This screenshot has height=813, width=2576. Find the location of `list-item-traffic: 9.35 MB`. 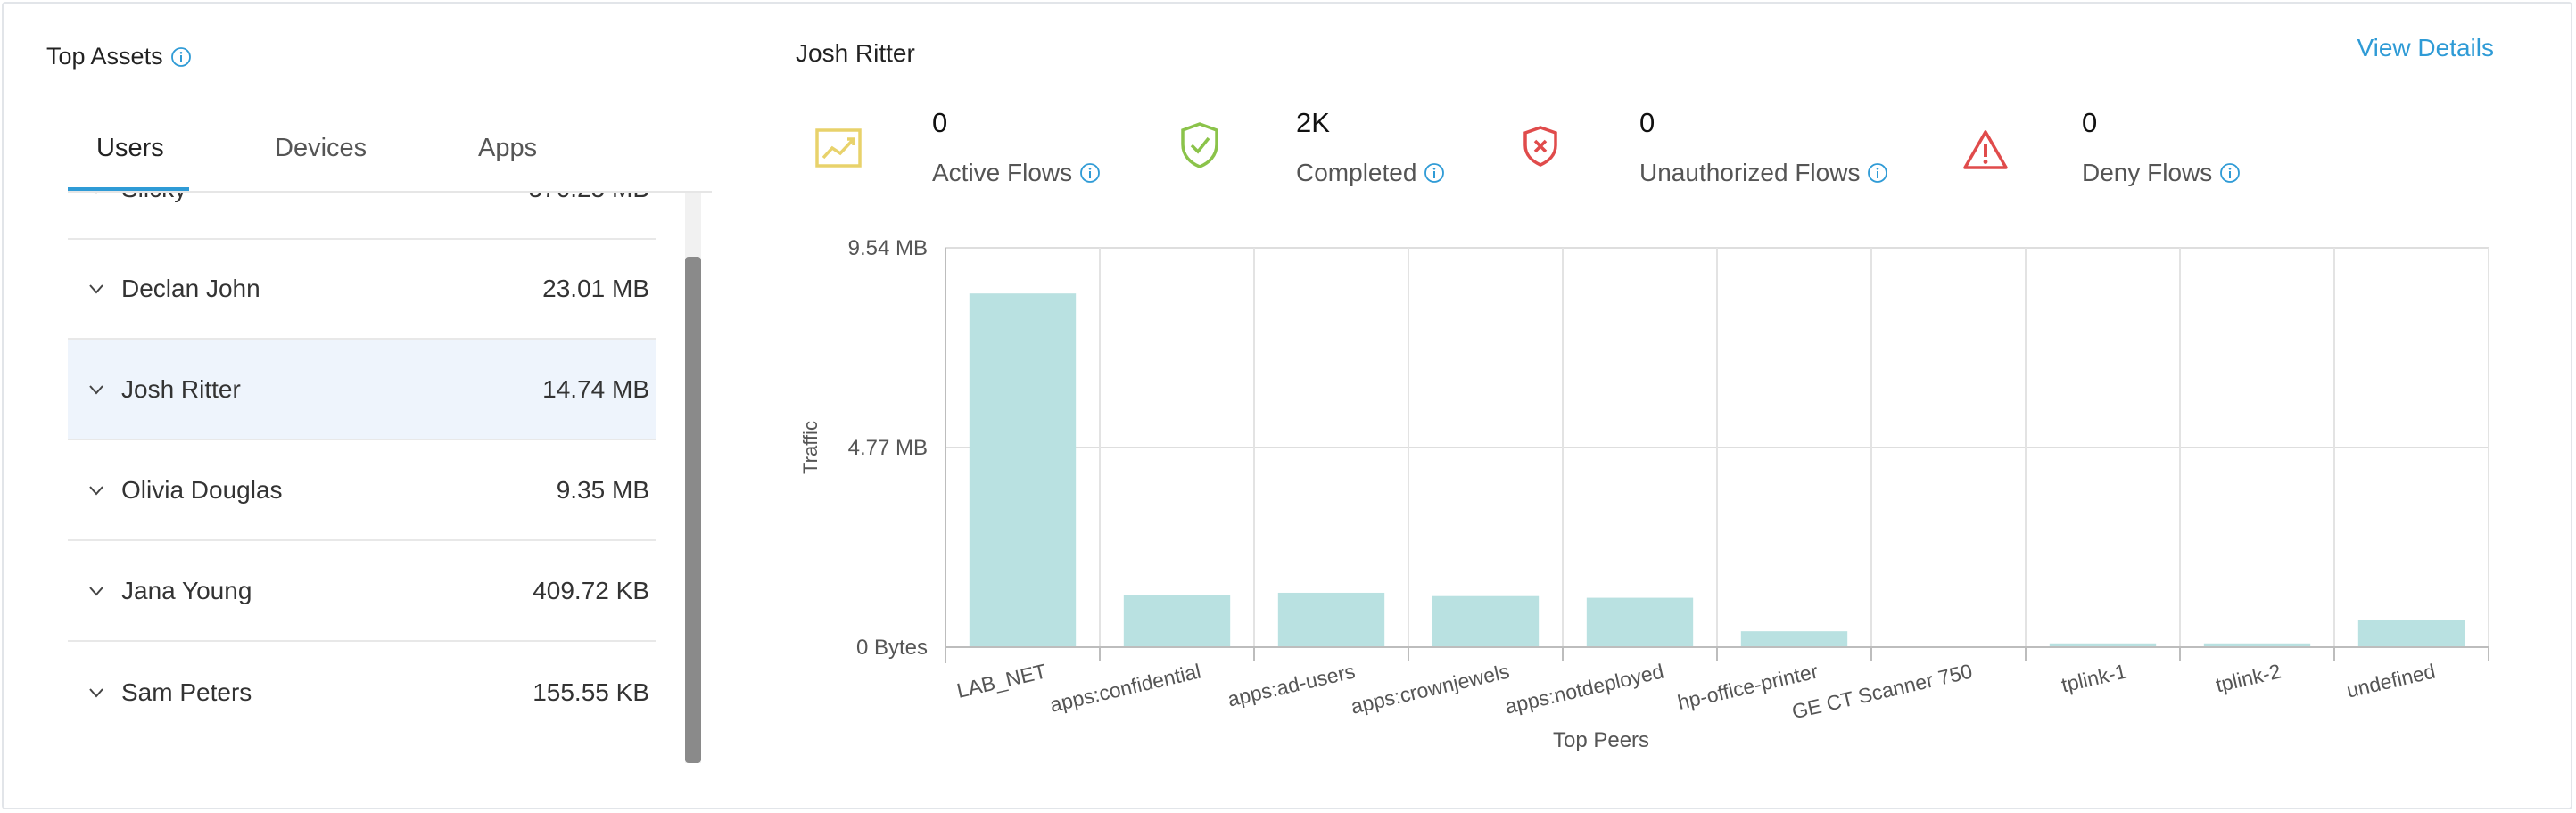

list-item-traffic: 9.35 MB is located at coordinates (602, 489).